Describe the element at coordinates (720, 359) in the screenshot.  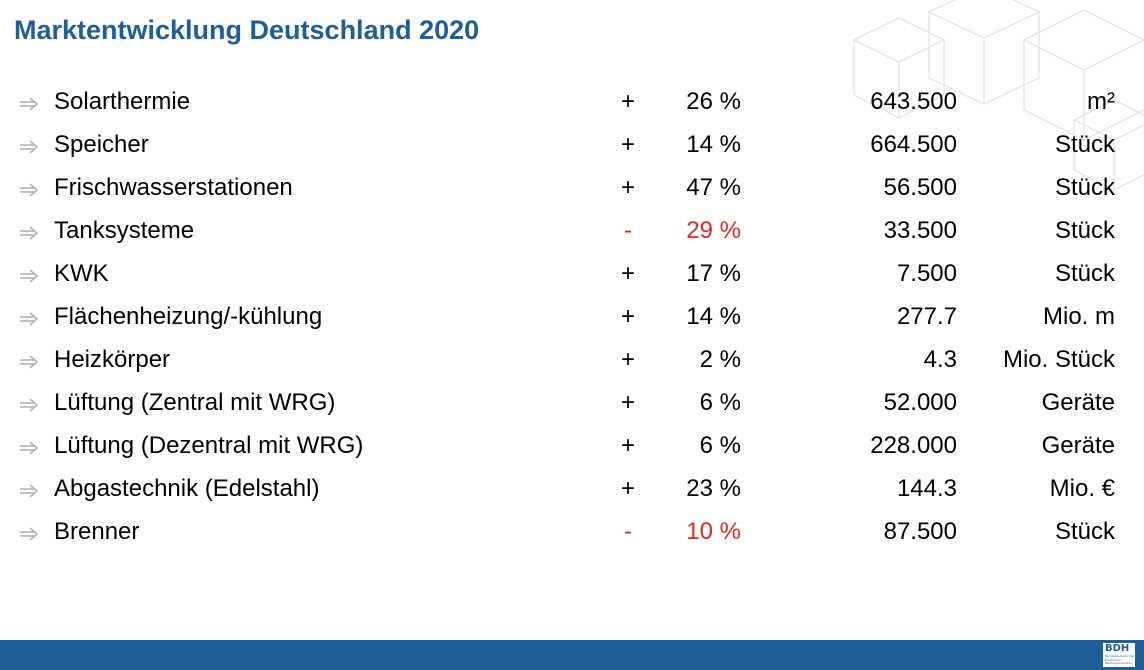
I see `change-percent: 2 %` at that location.